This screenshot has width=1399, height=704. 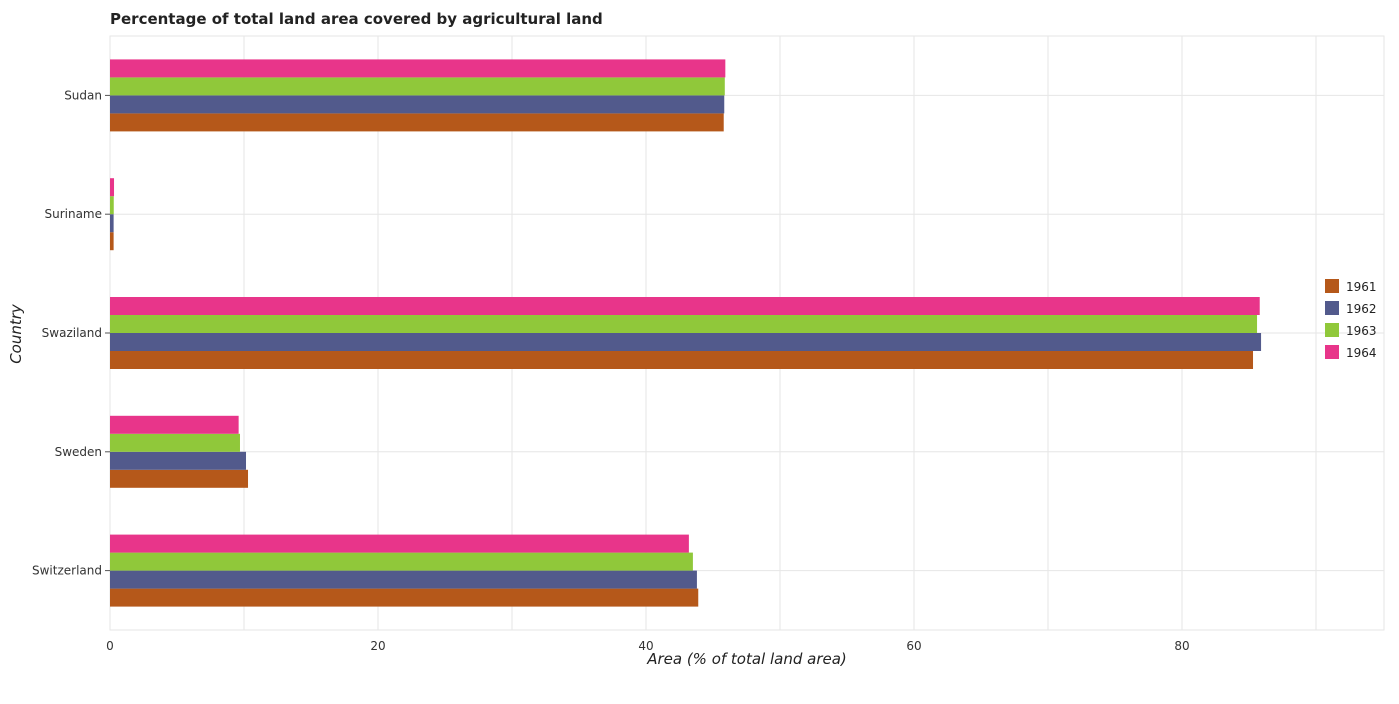 I want to click on x-tick-label: 0, so click(x=110, y=646).